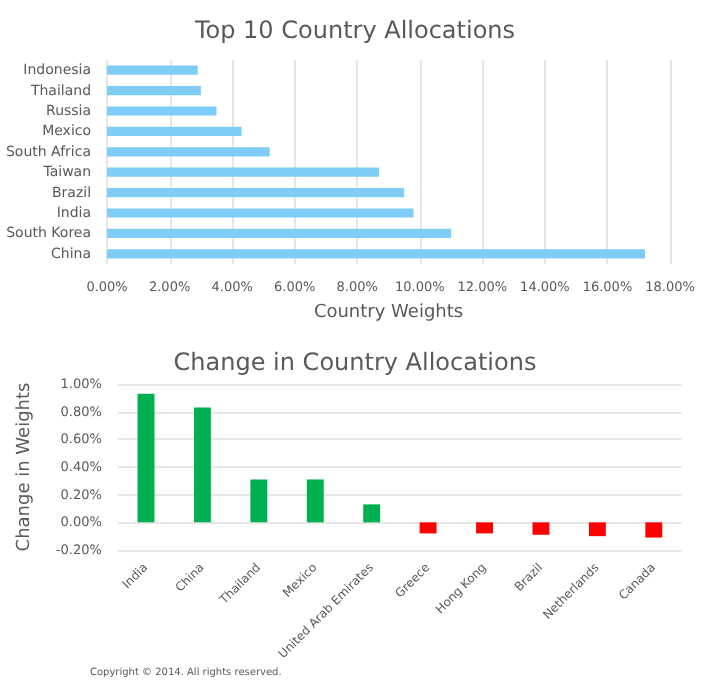 The image size is (710, 682). What do you see at coordinates (354, 30) in the screenshot?
I see `chart-title: Top 10 Country Allocations` at bounding box center [354, 30].